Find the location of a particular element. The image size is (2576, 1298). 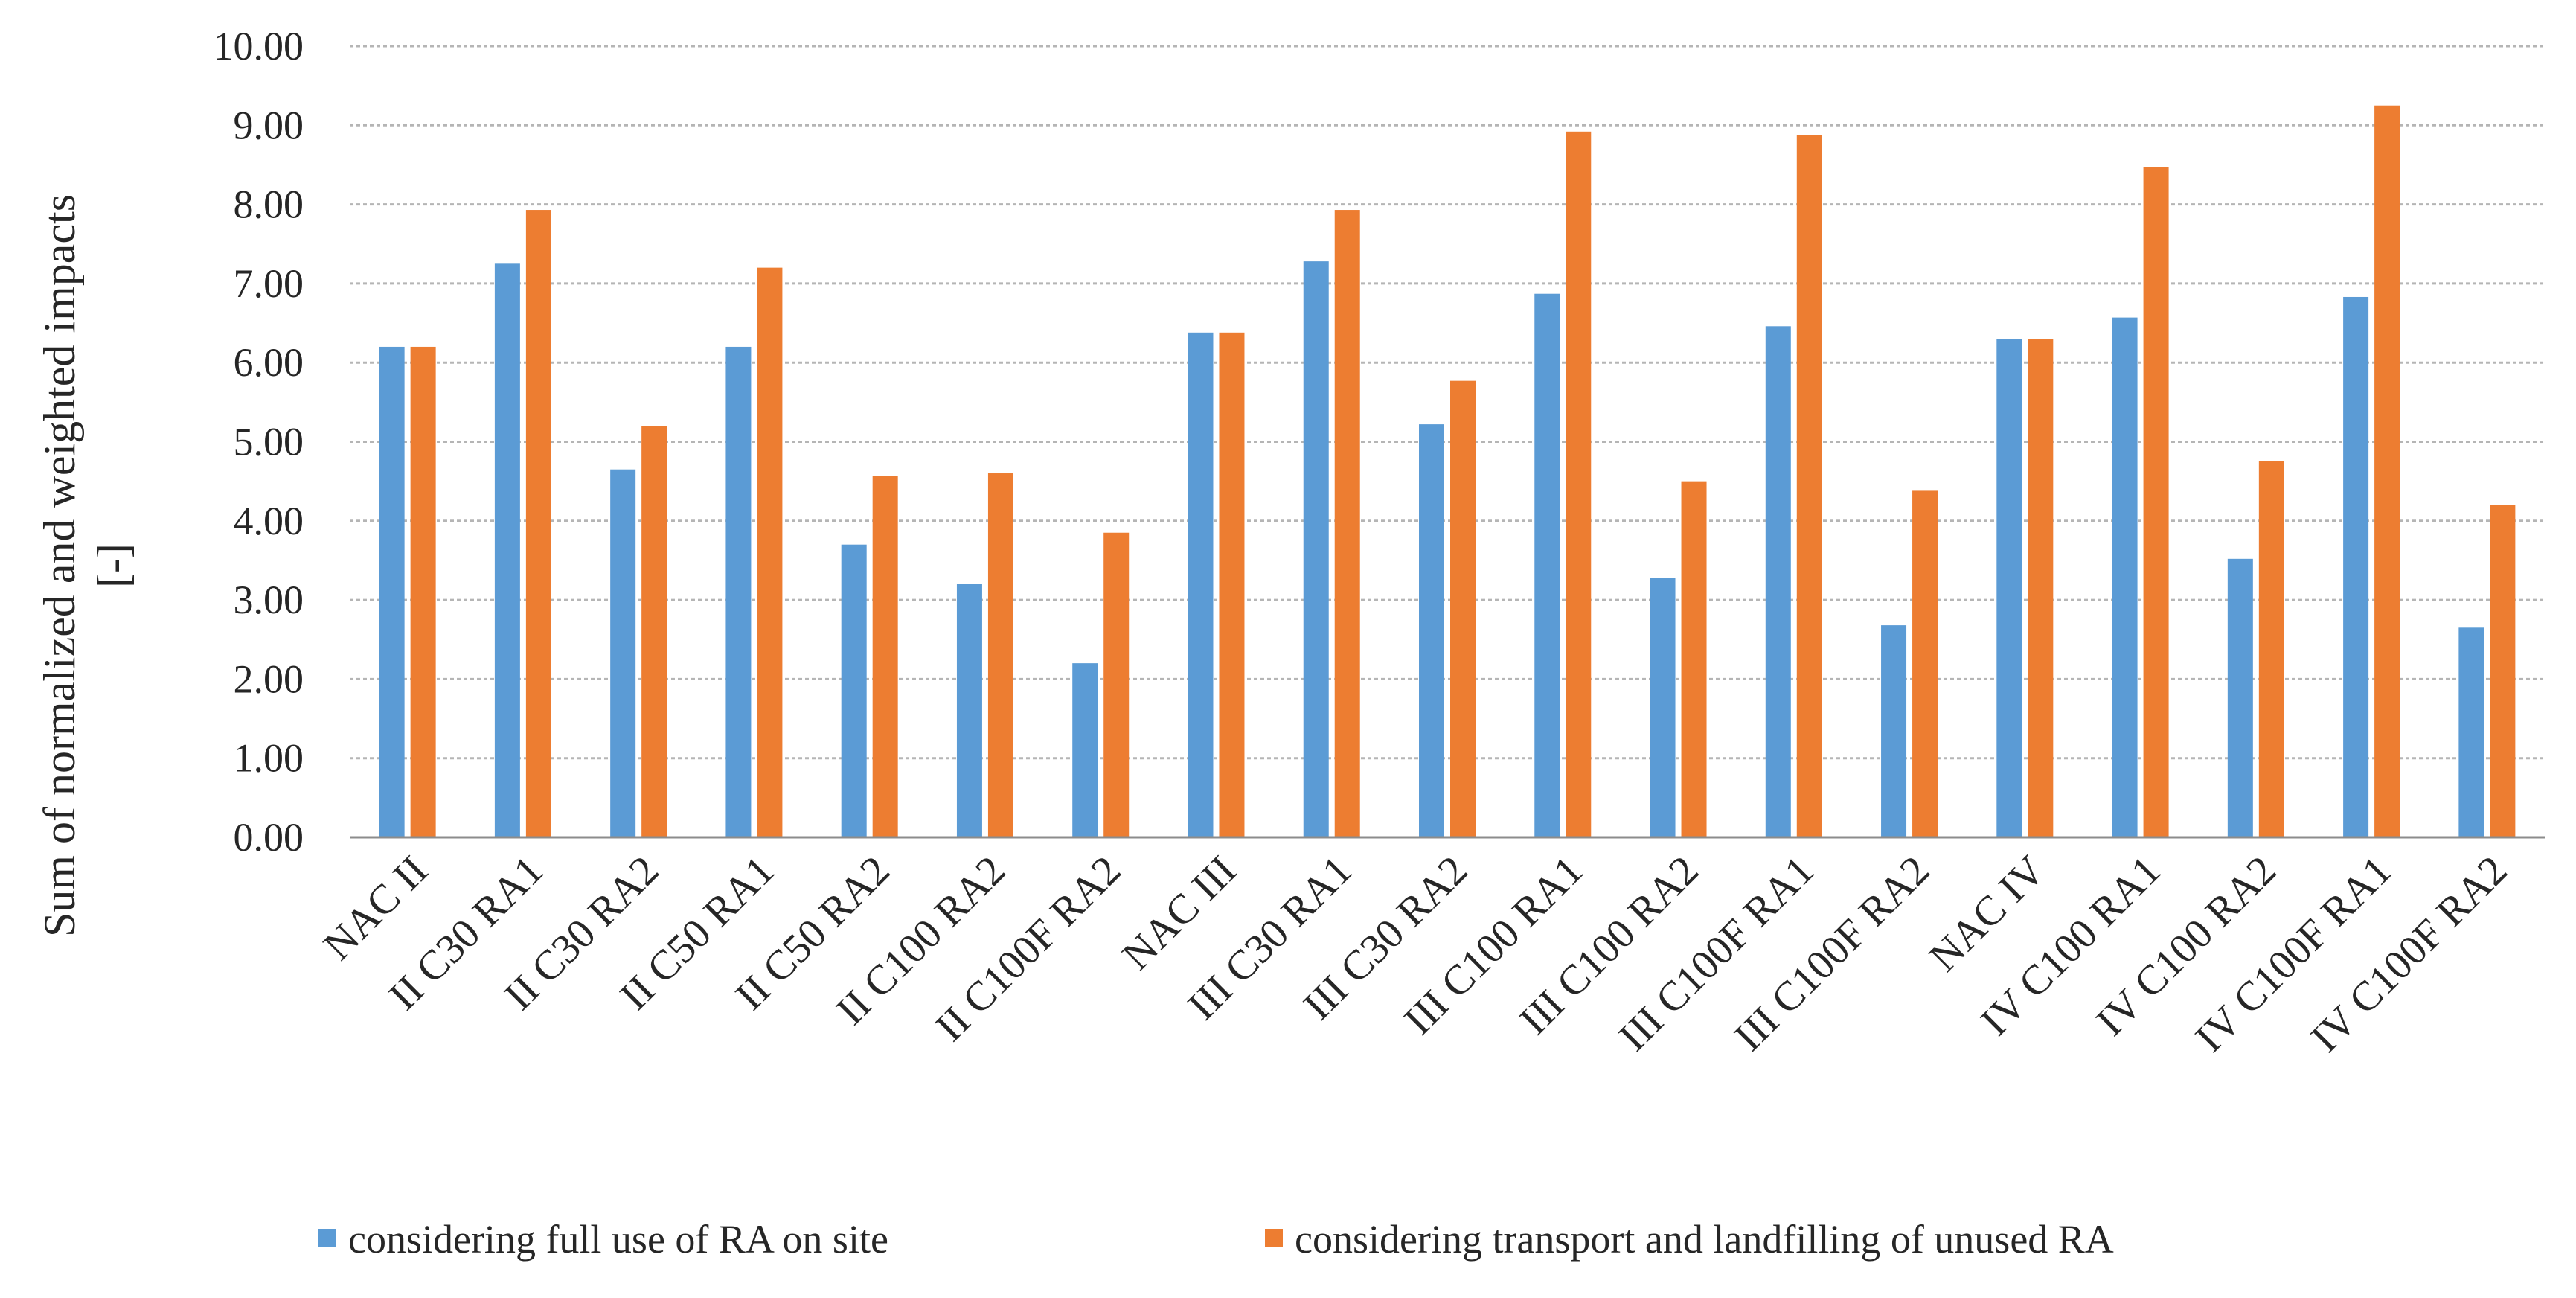

x-tick-label: IV C100F RA1 is located at coordinates (2293, 954).